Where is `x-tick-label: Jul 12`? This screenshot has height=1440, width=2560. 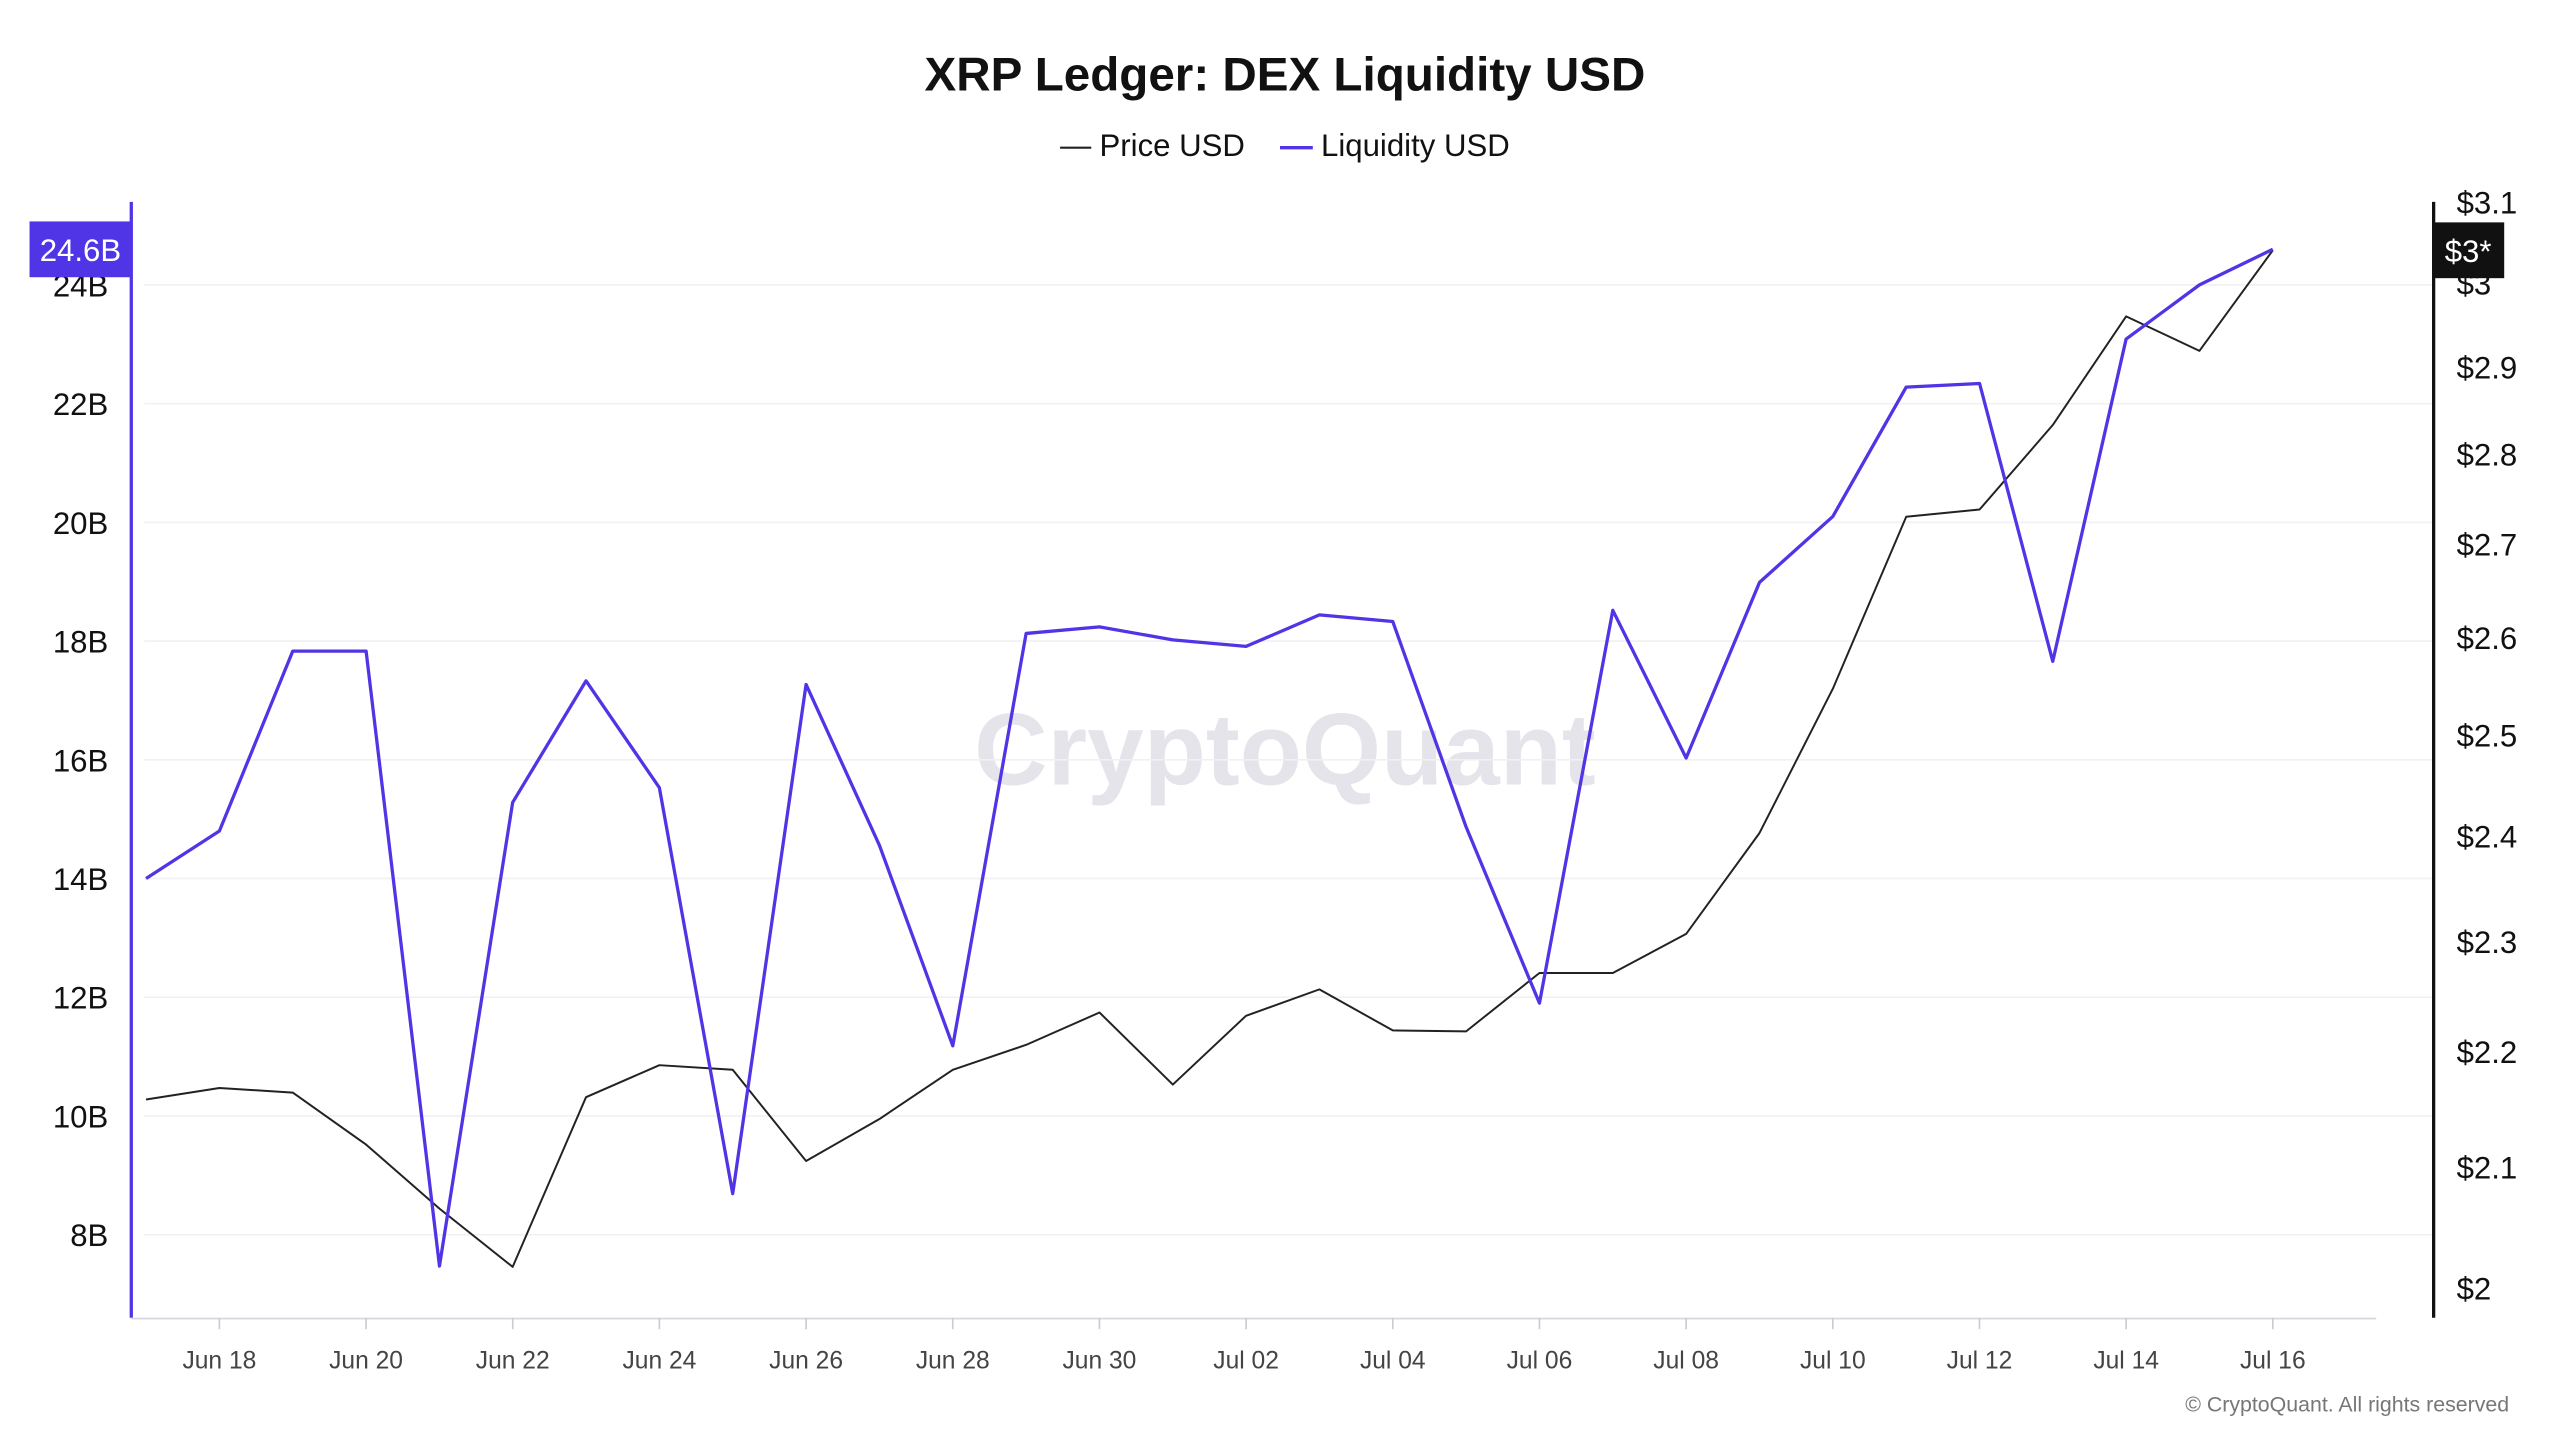
x-tick-label: Jul 12 is located at coordinates (1980, 1361).